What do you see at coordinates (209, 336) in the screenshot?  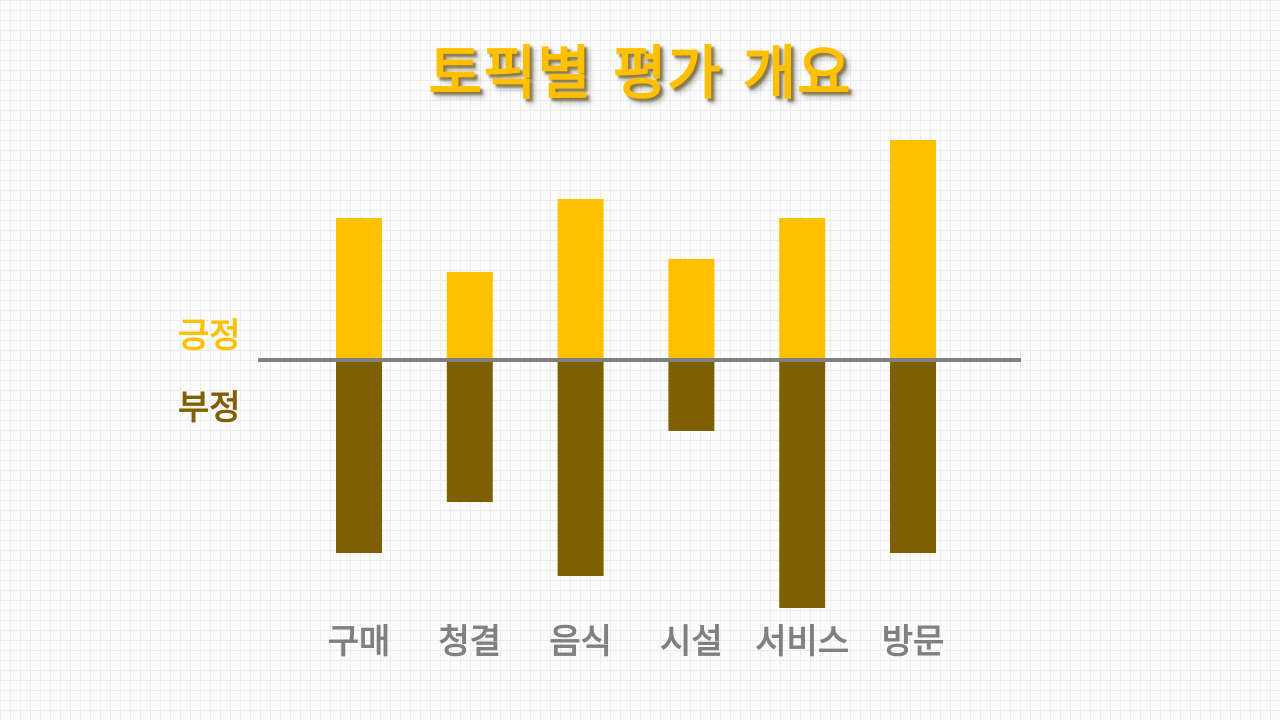 I see `legend-positive-label: 긍정` at bounding box center [209, 336].